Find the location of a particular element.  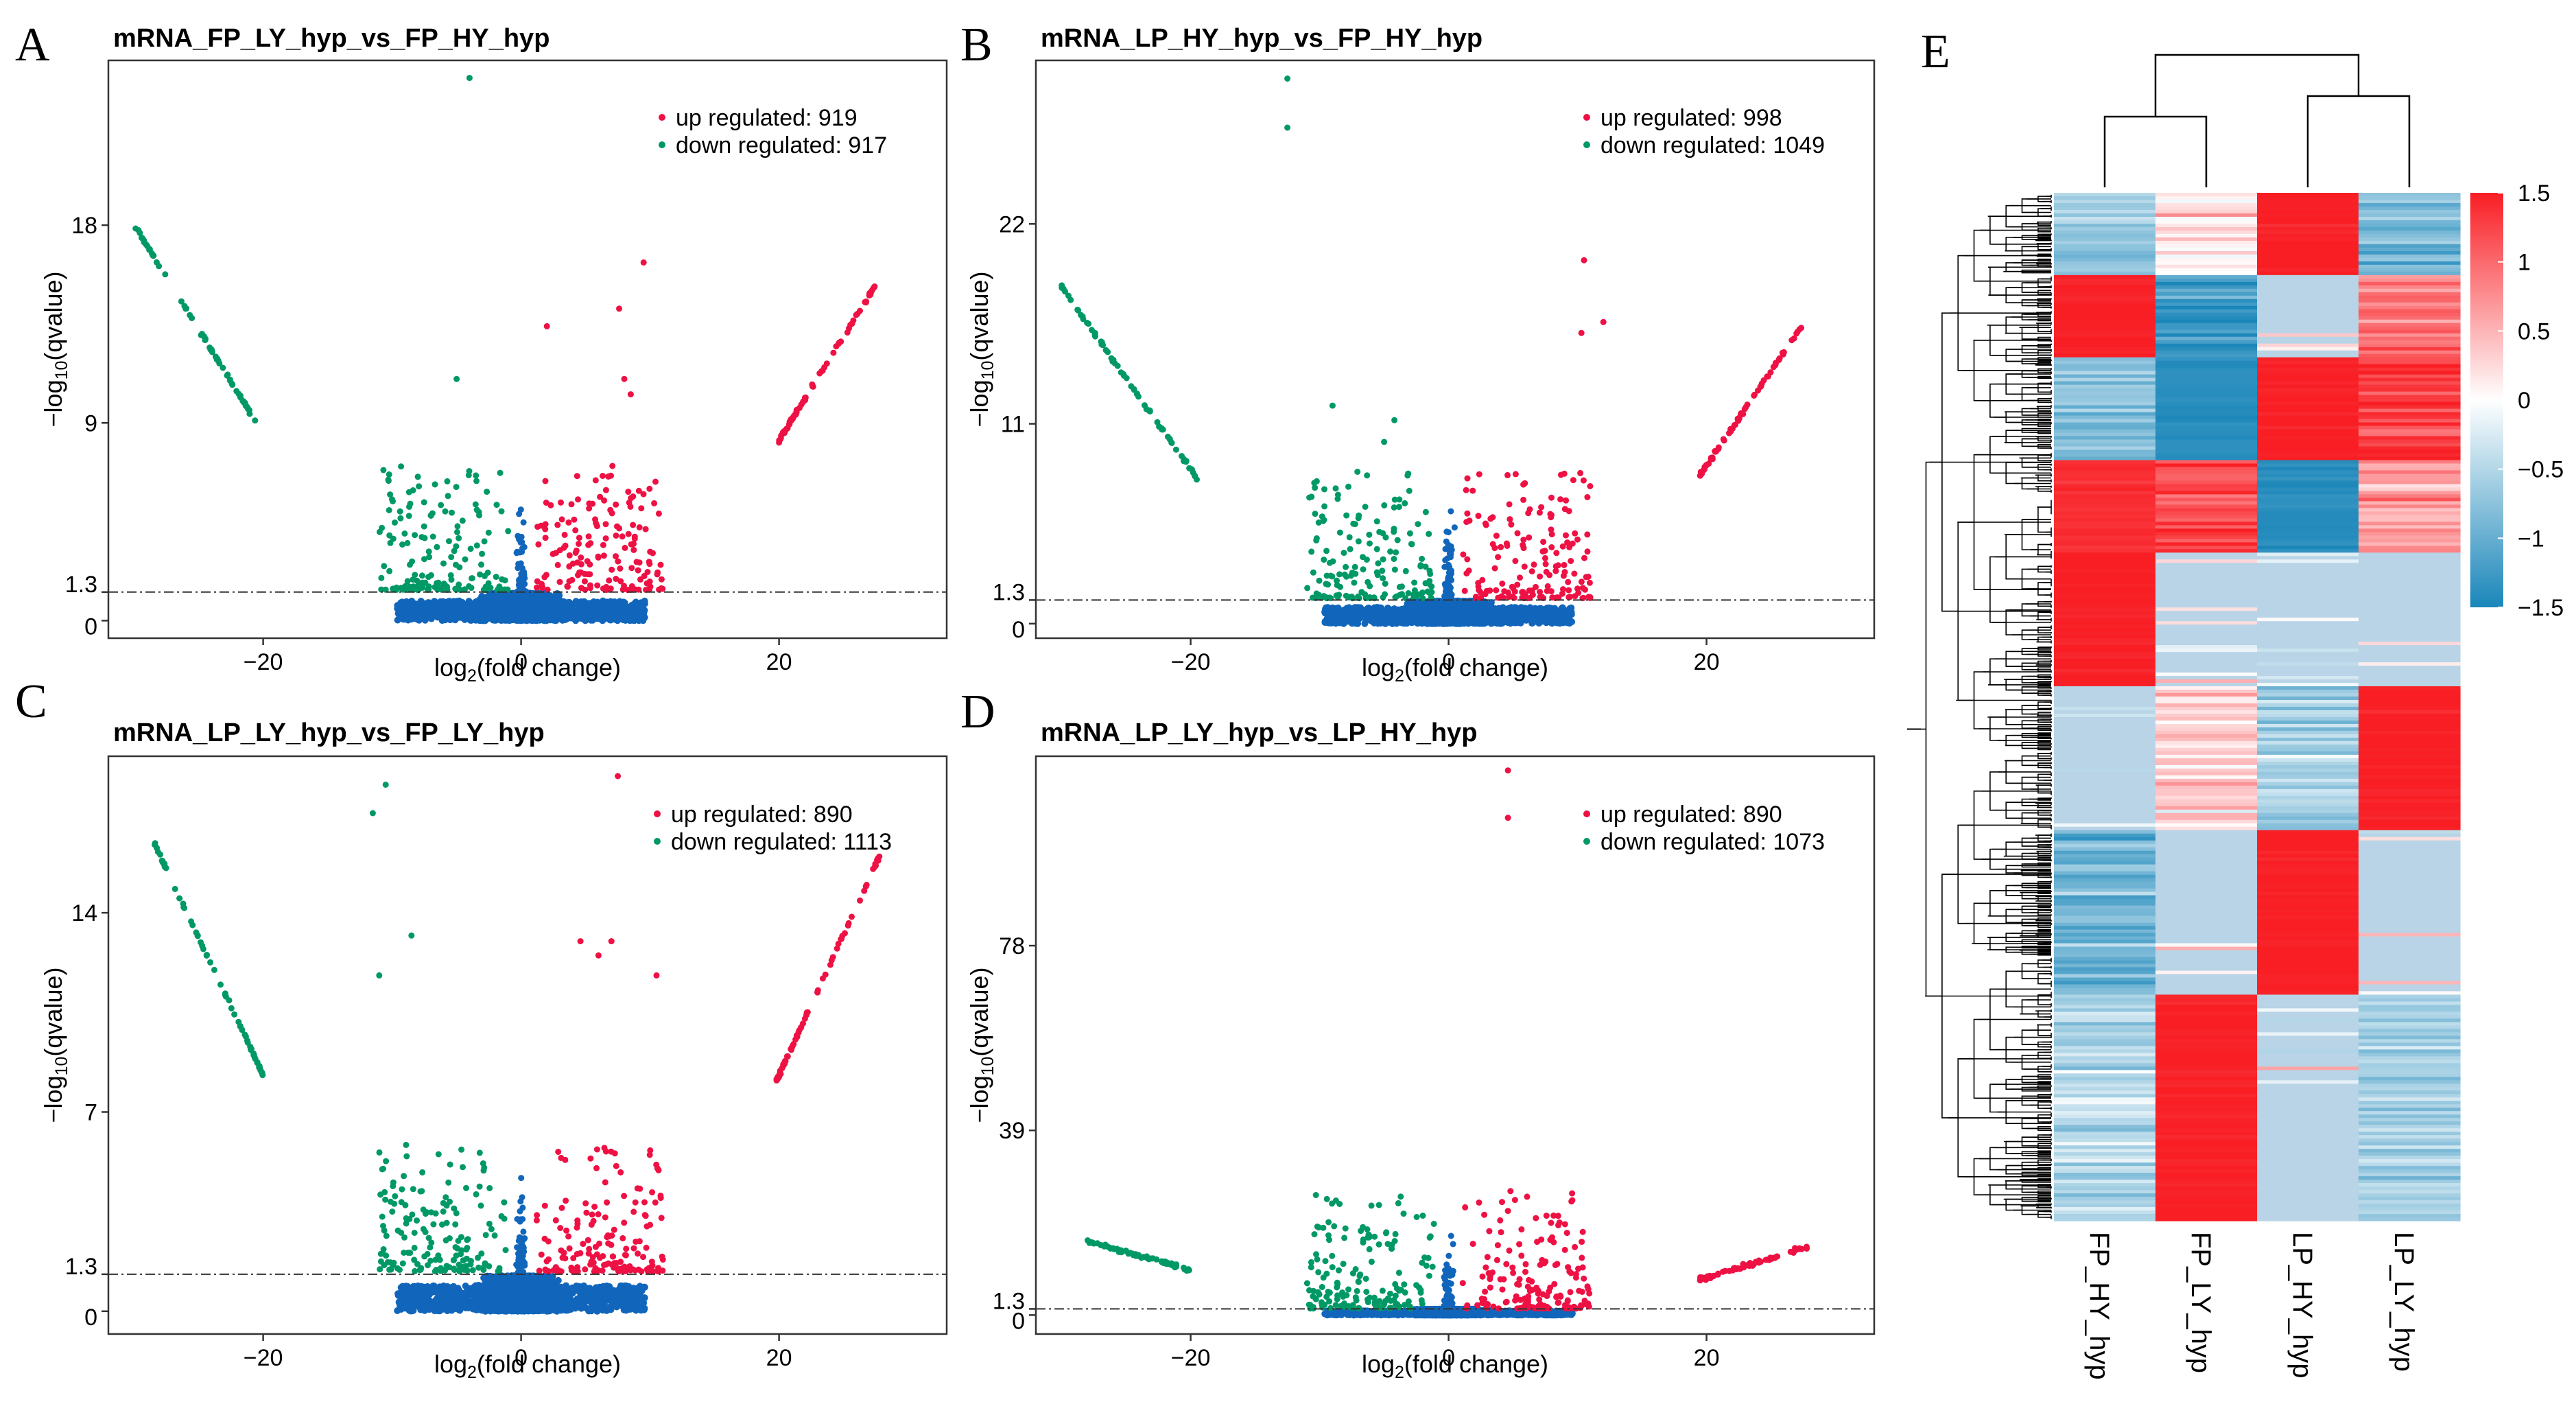

panel-a-legend-up-marker is located at coordinates (662, 118).